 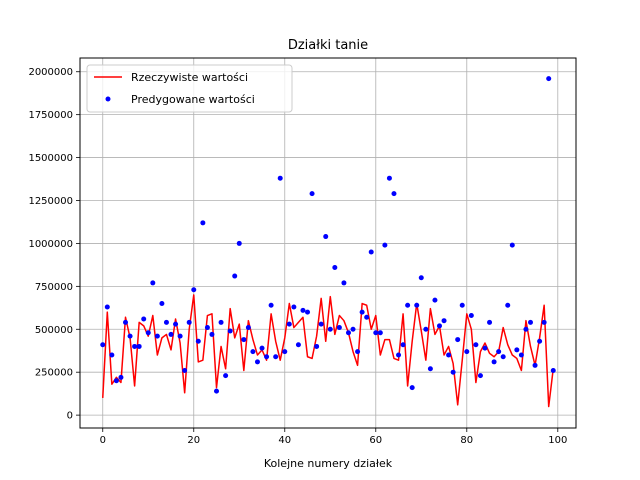 What do you see at coordinates (54, 287) in the screenshot?
I see `y-tick-label: 750000` at bounding box center [54, 287].